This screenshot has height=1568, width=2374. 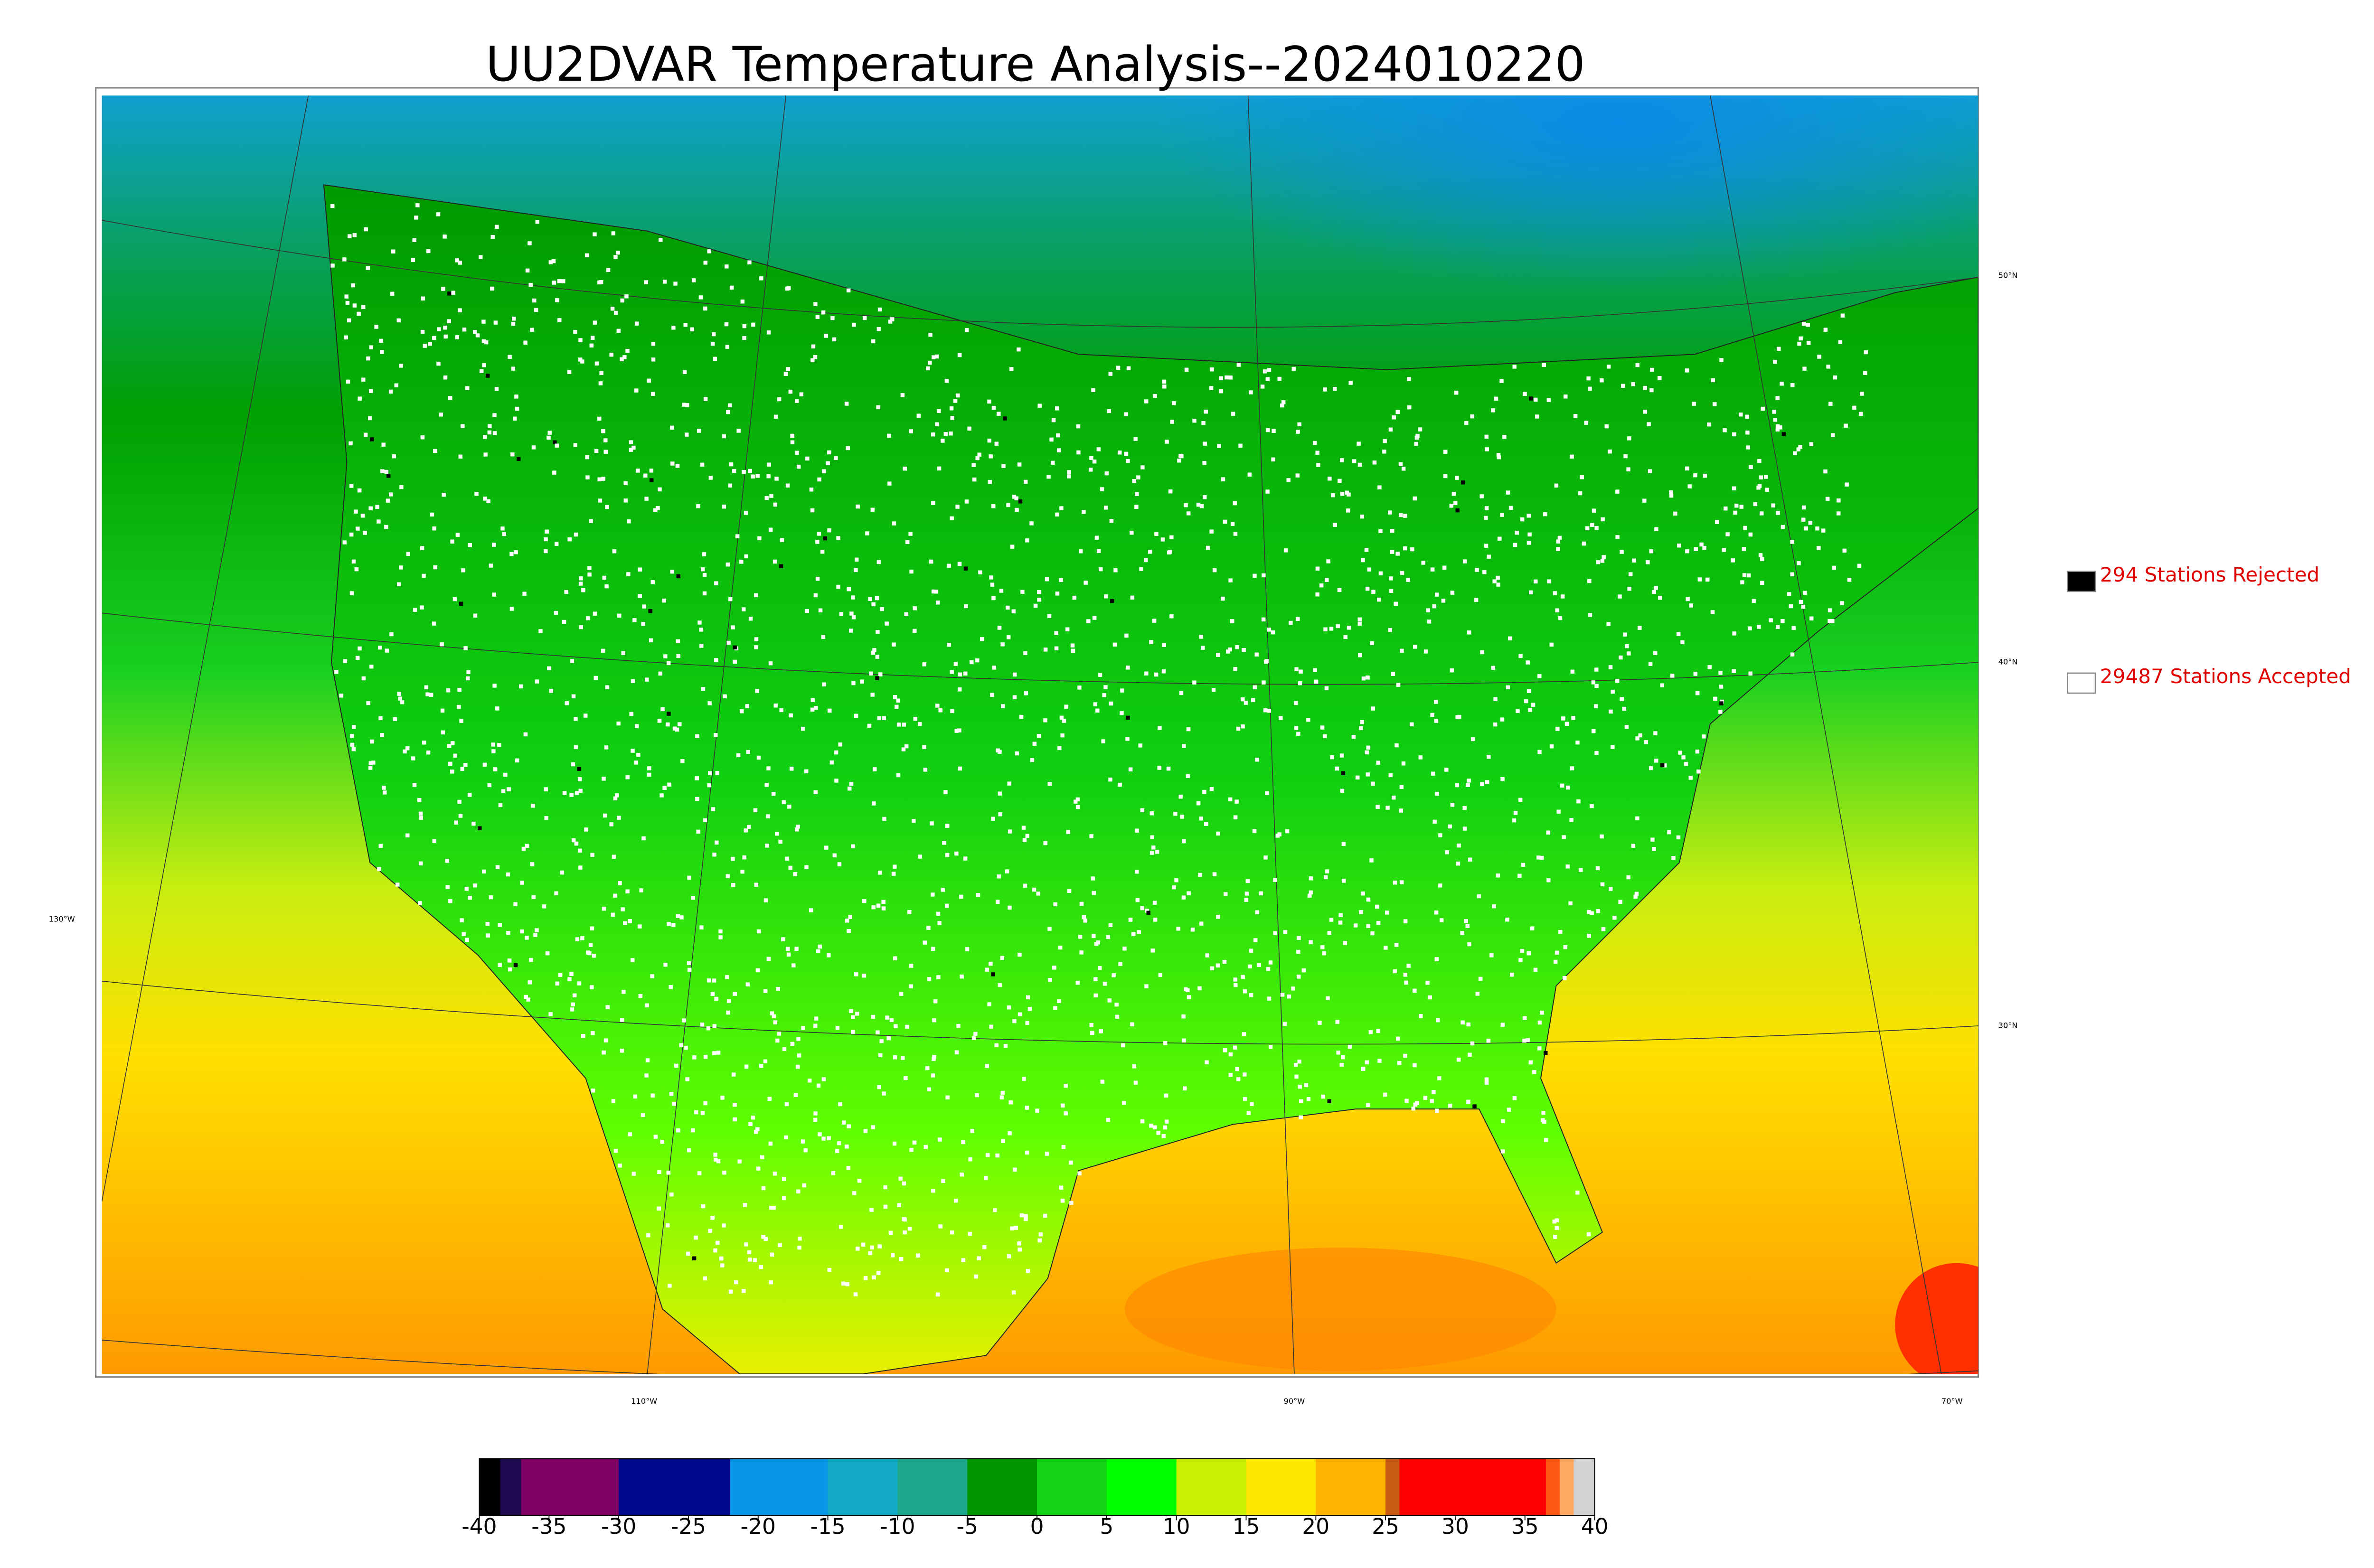 What do you see at coordinates (1553, 1487) in the screenshot?
I see `colorbar-segment` at bounding box center [1553, 1487].